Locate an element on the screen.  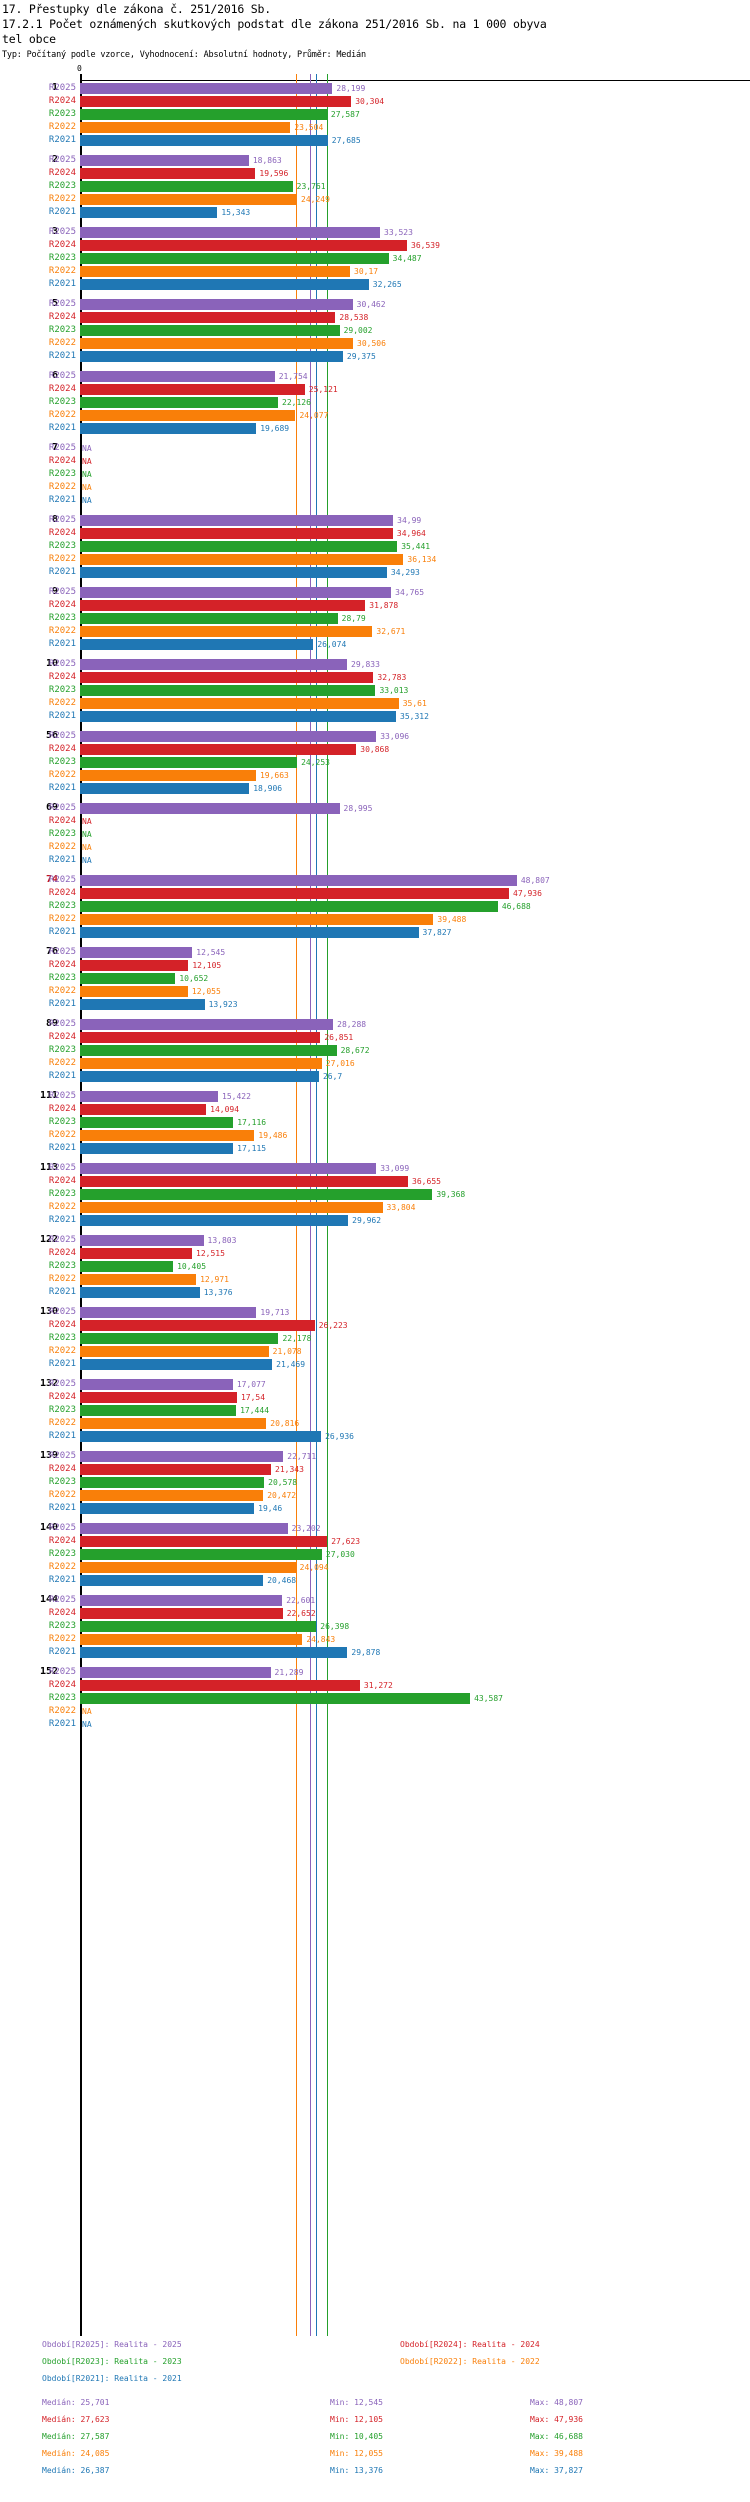
legend-item: Období[R2024]: Realita - 2024 is located at coordinates (470, 2344).